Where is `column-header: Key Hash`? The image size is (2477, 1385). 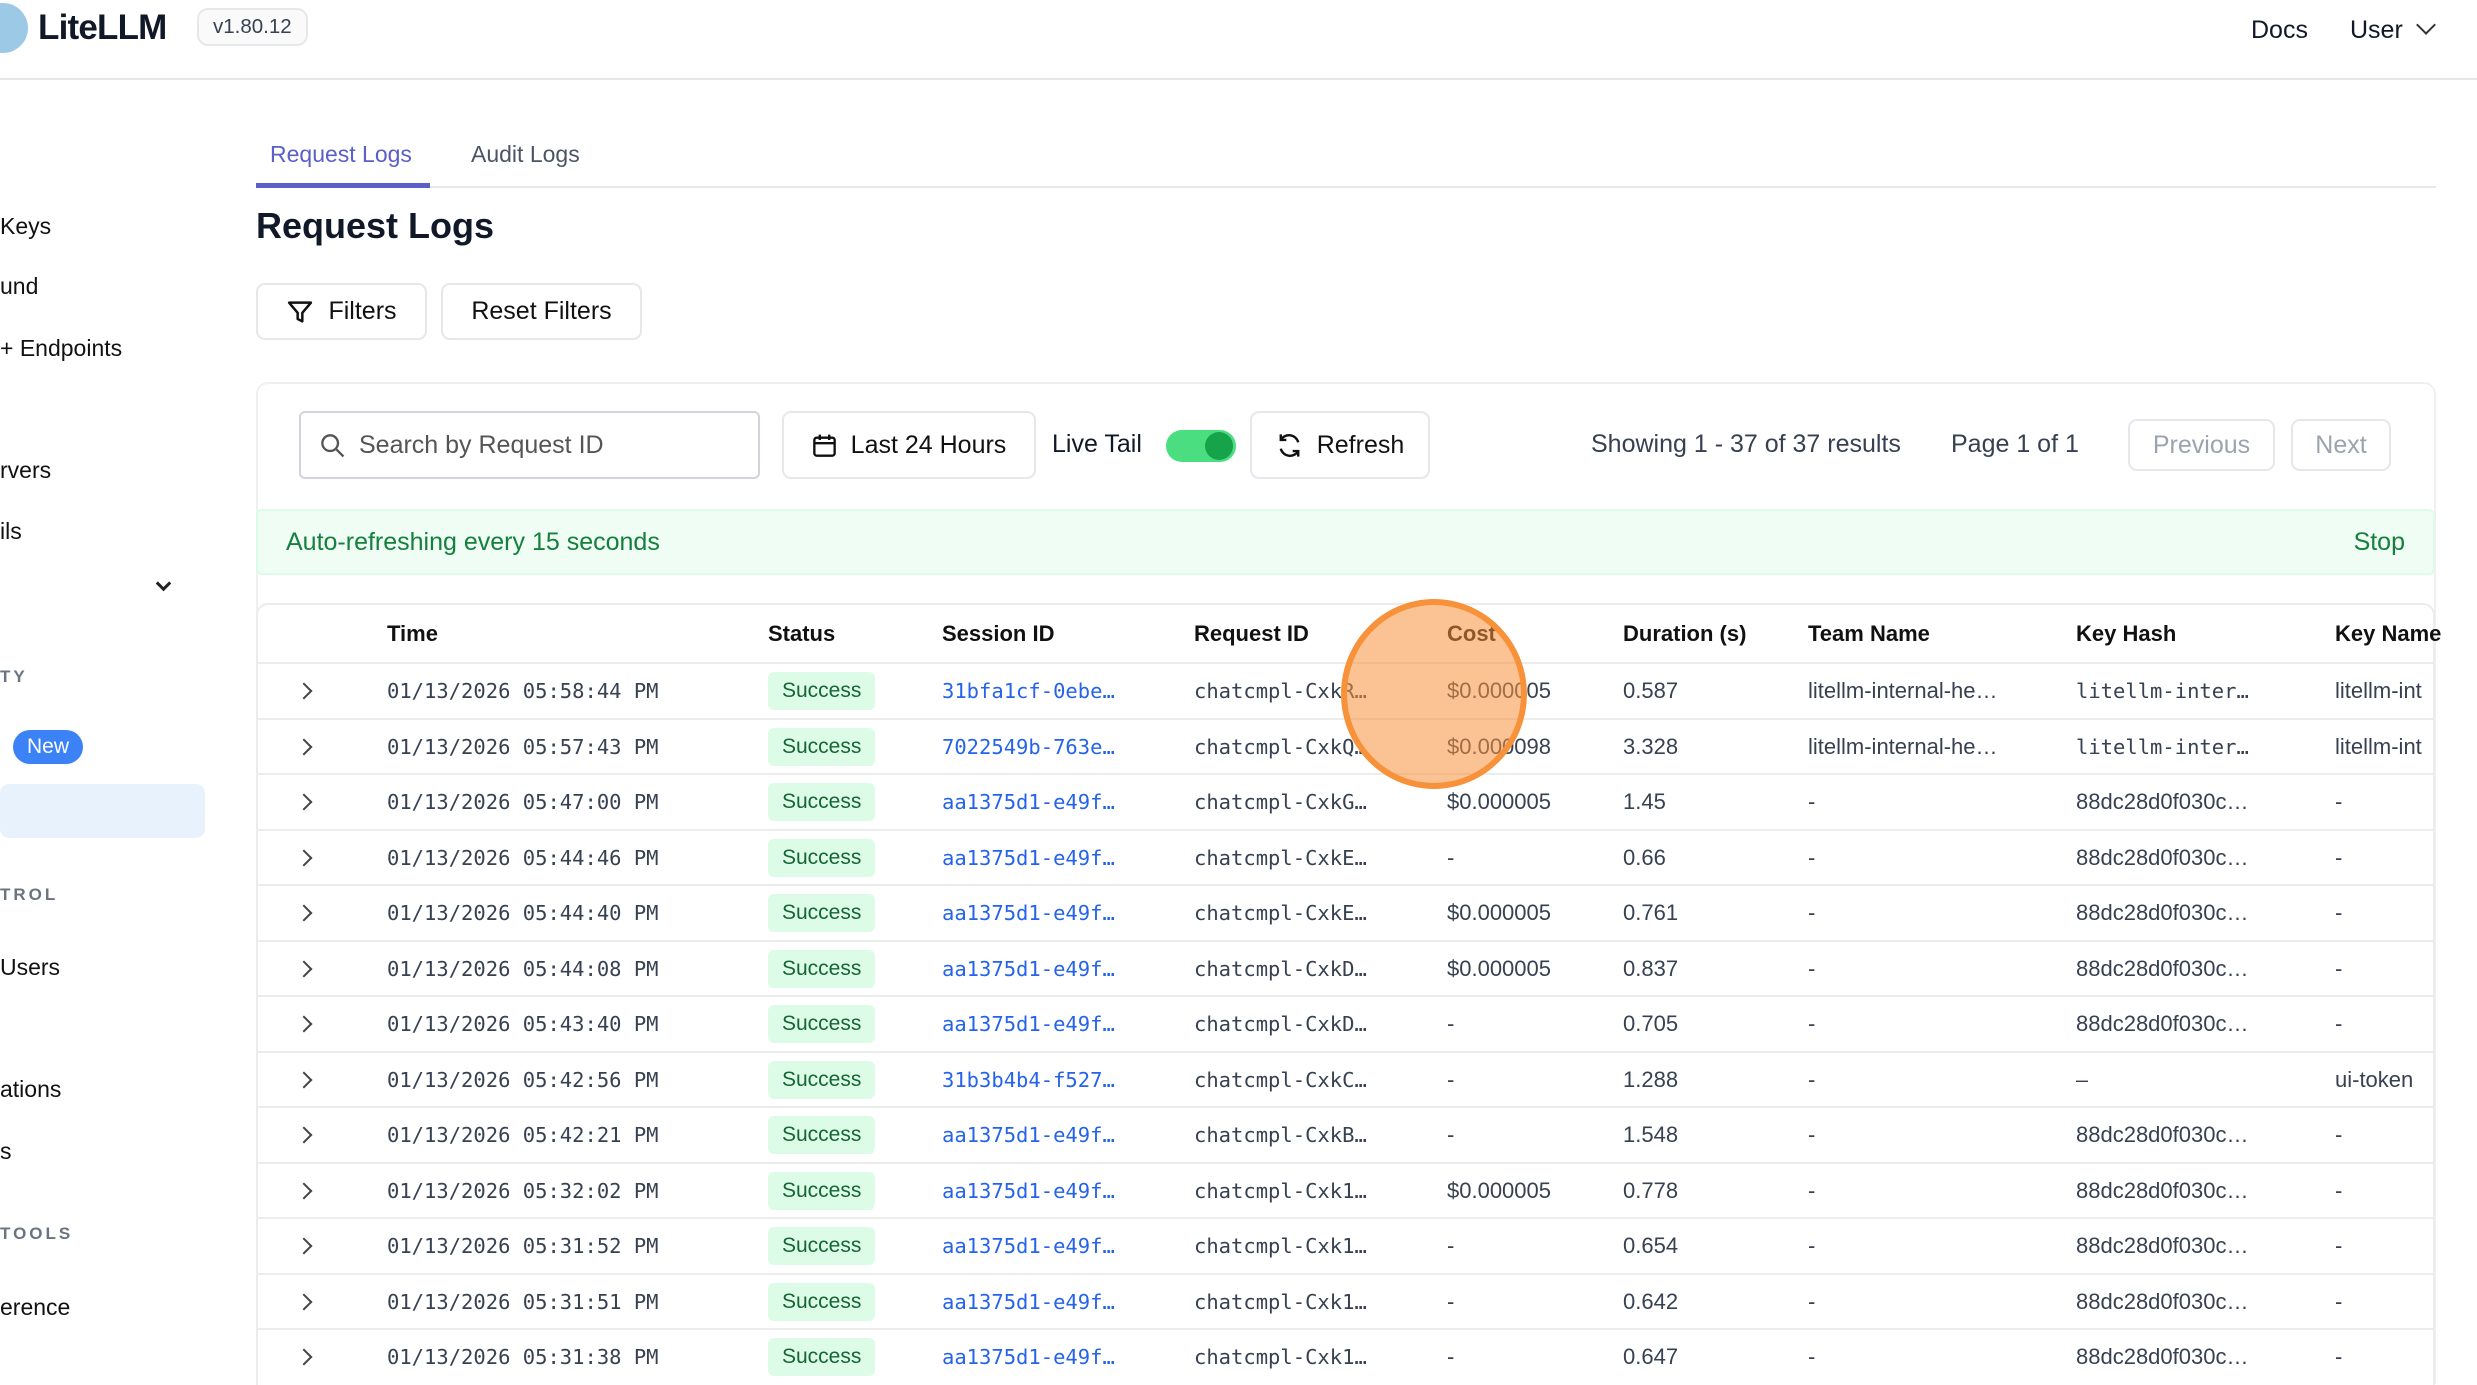
column-header: Key Hash is located at coordinates (2126, 633).